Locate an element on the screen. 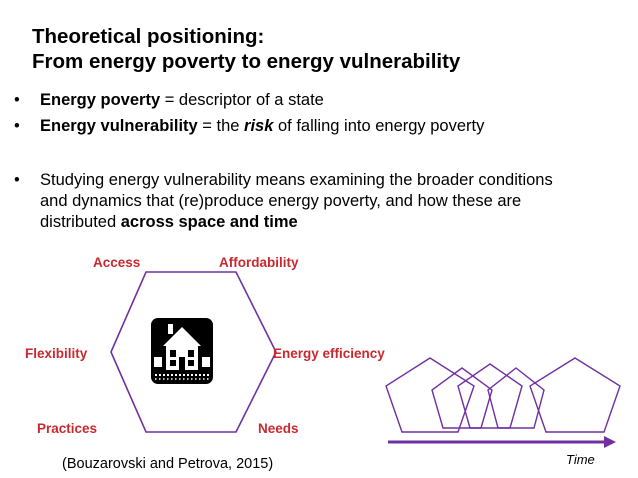 The image size is (638, 478). risk-word: risk is located at coordinates (259, 126).